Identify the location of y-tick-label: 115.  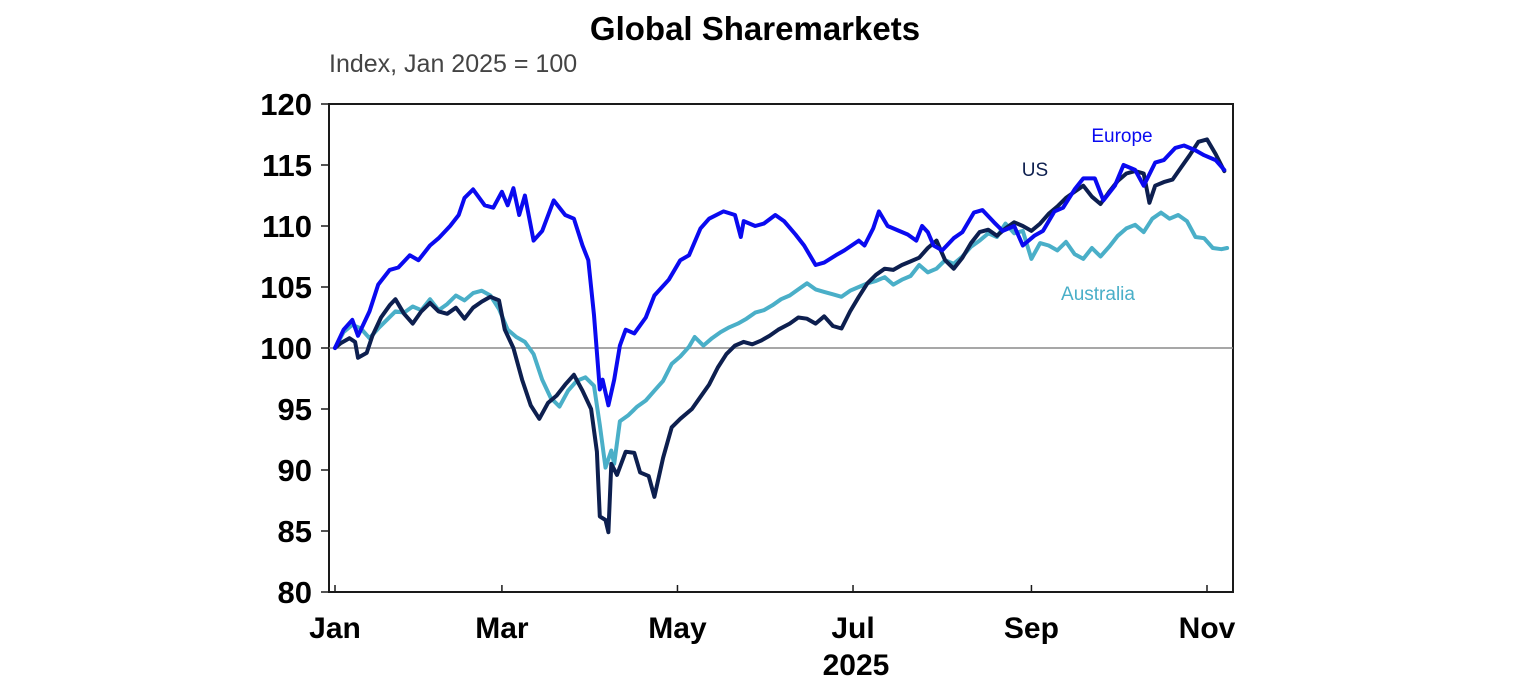
(287, 165).